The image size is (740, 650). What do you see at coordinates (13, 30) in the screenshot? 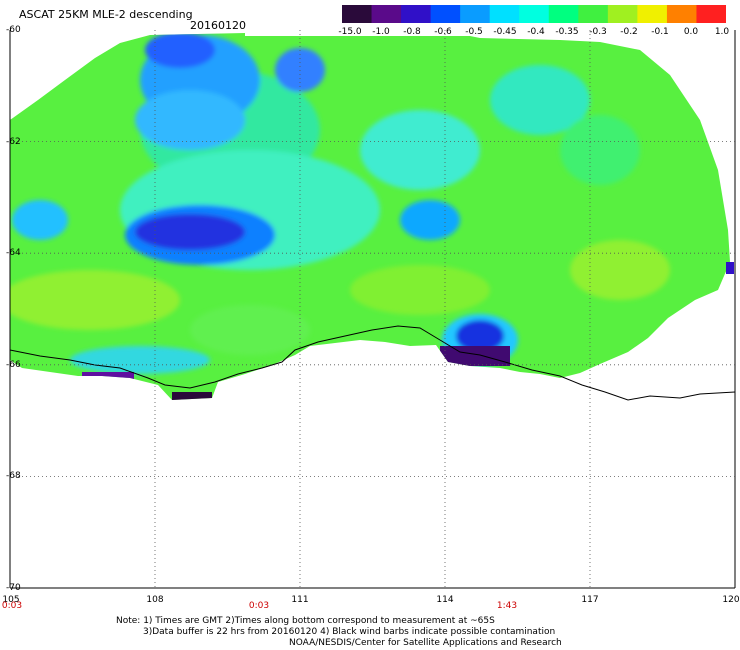
I see `latitude-tick-label: -60` at bounding box center [13, 30].